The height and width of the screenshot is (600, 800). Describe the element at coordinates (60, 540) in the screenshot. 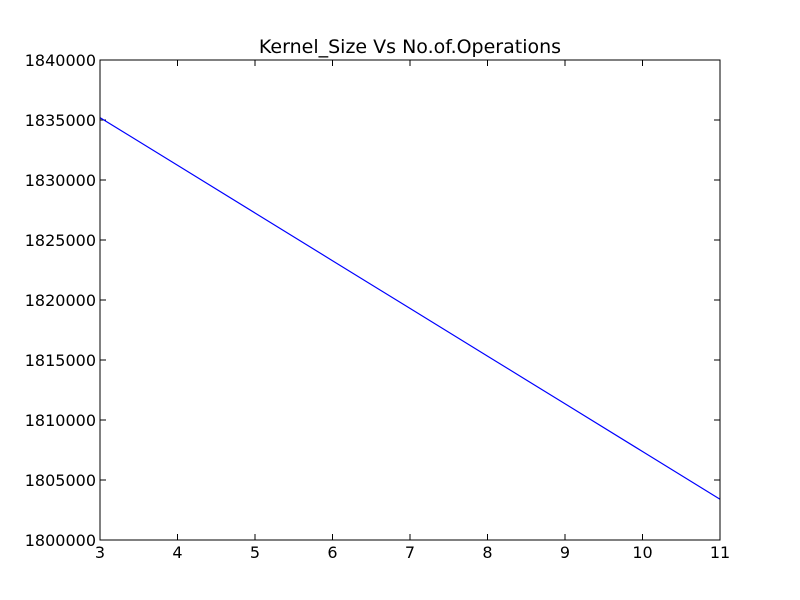

I see `y-tick-label: 1800000` at that location.